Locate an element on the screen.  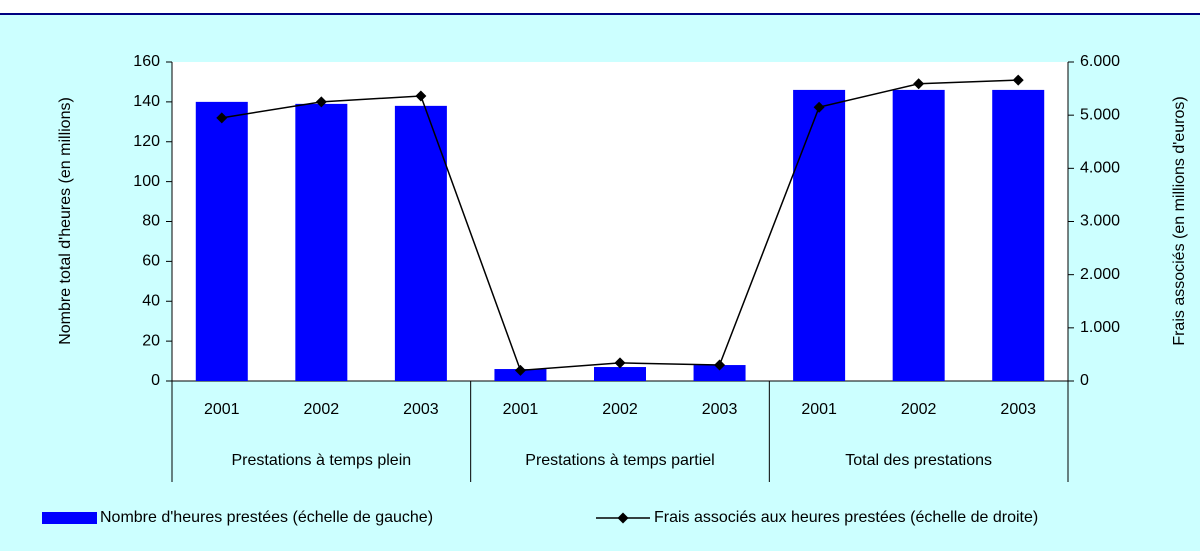
y2-tick-label: 5.000 is located at coordinates (1100, 114).